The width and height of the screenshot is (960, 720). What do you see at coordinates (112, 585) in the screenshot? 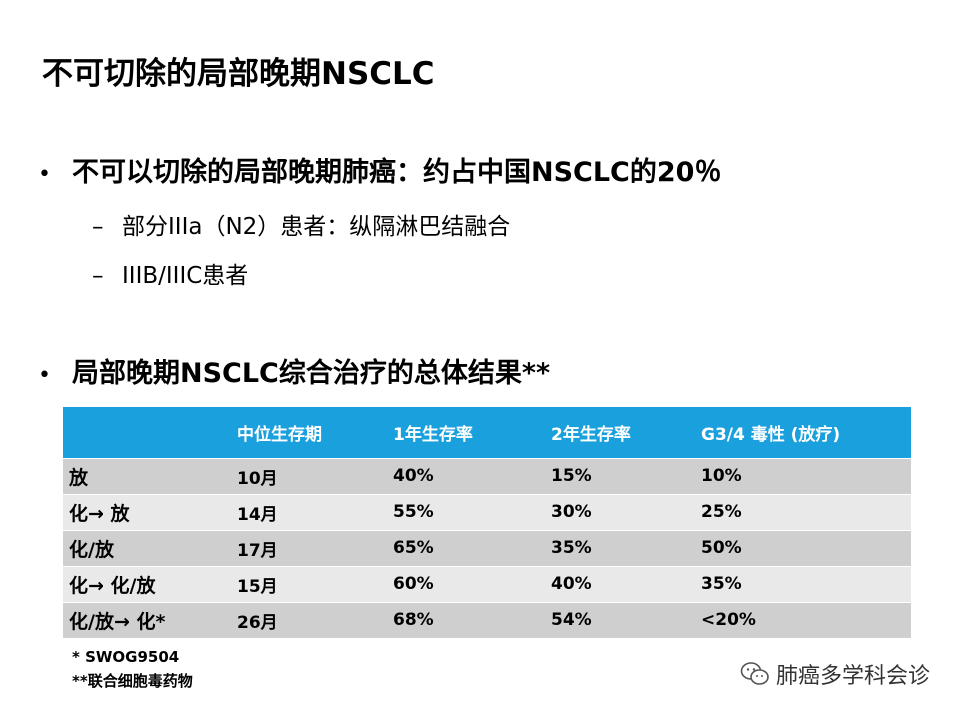
I see `table-cell: 化→ 化/放` at bounding box center [112, 585].